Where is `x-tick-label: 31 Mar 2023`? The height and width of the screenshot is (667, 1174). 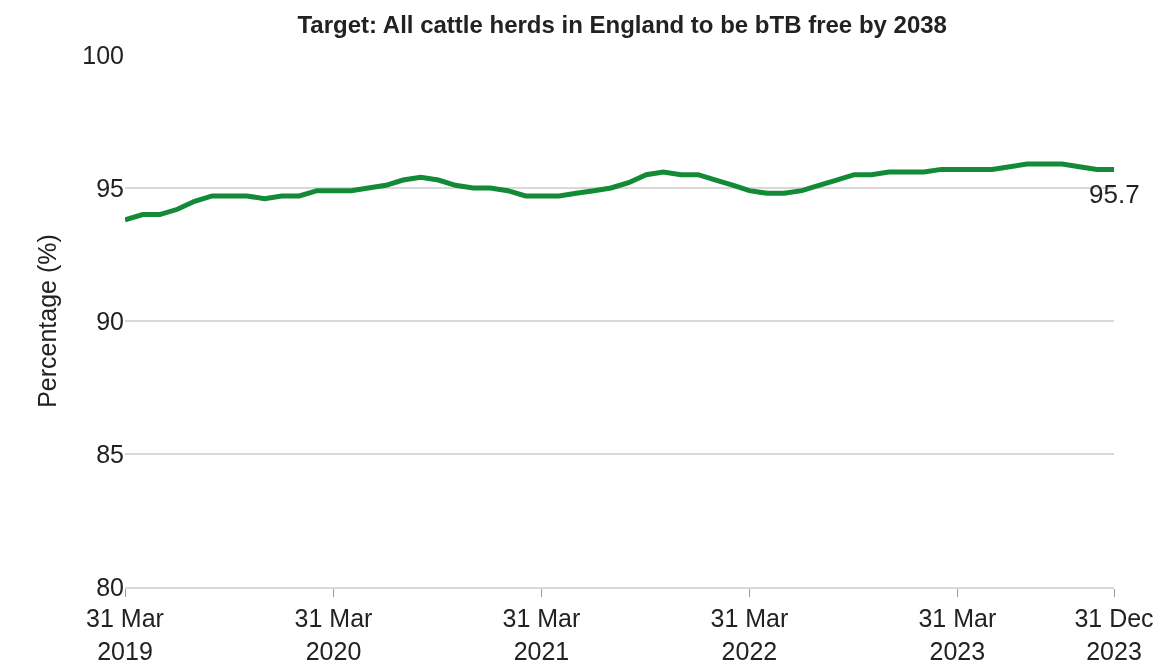 x-tick-label: 31 Mar 2023 is located at coordinates (957, 634).